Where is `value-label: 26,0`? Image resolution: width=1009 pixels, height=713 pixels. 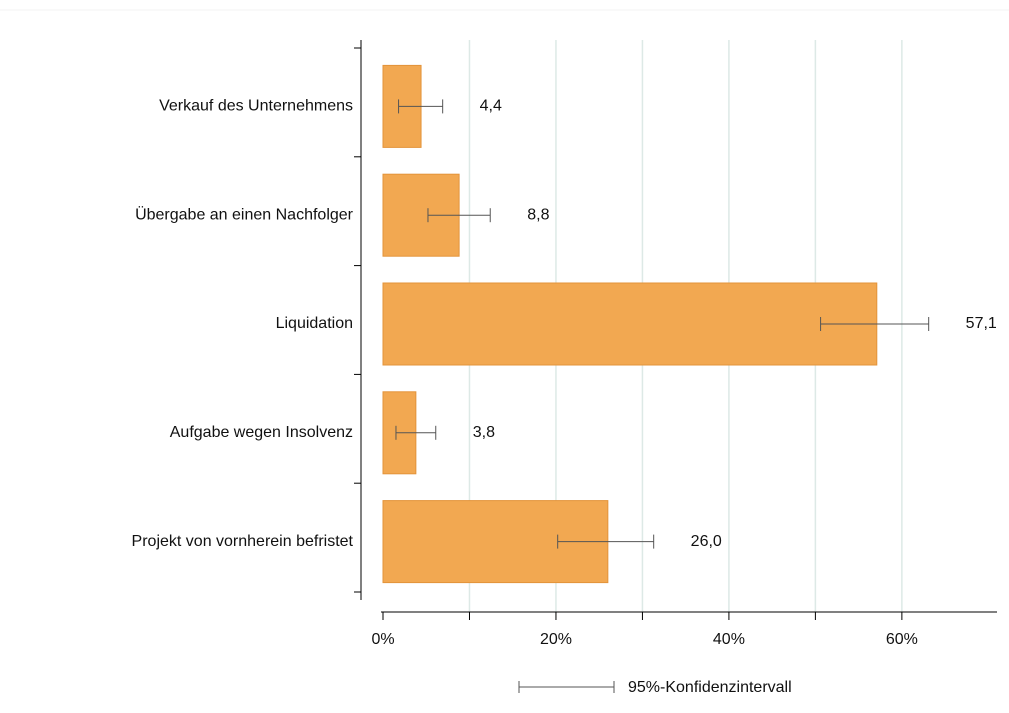 value-label: 26,0 is located at coordinates (706, 541).